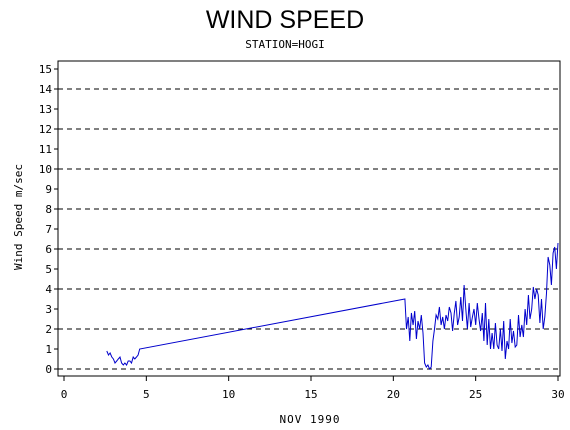  I want to click on y-tick-label: 8, so click(48, 209).